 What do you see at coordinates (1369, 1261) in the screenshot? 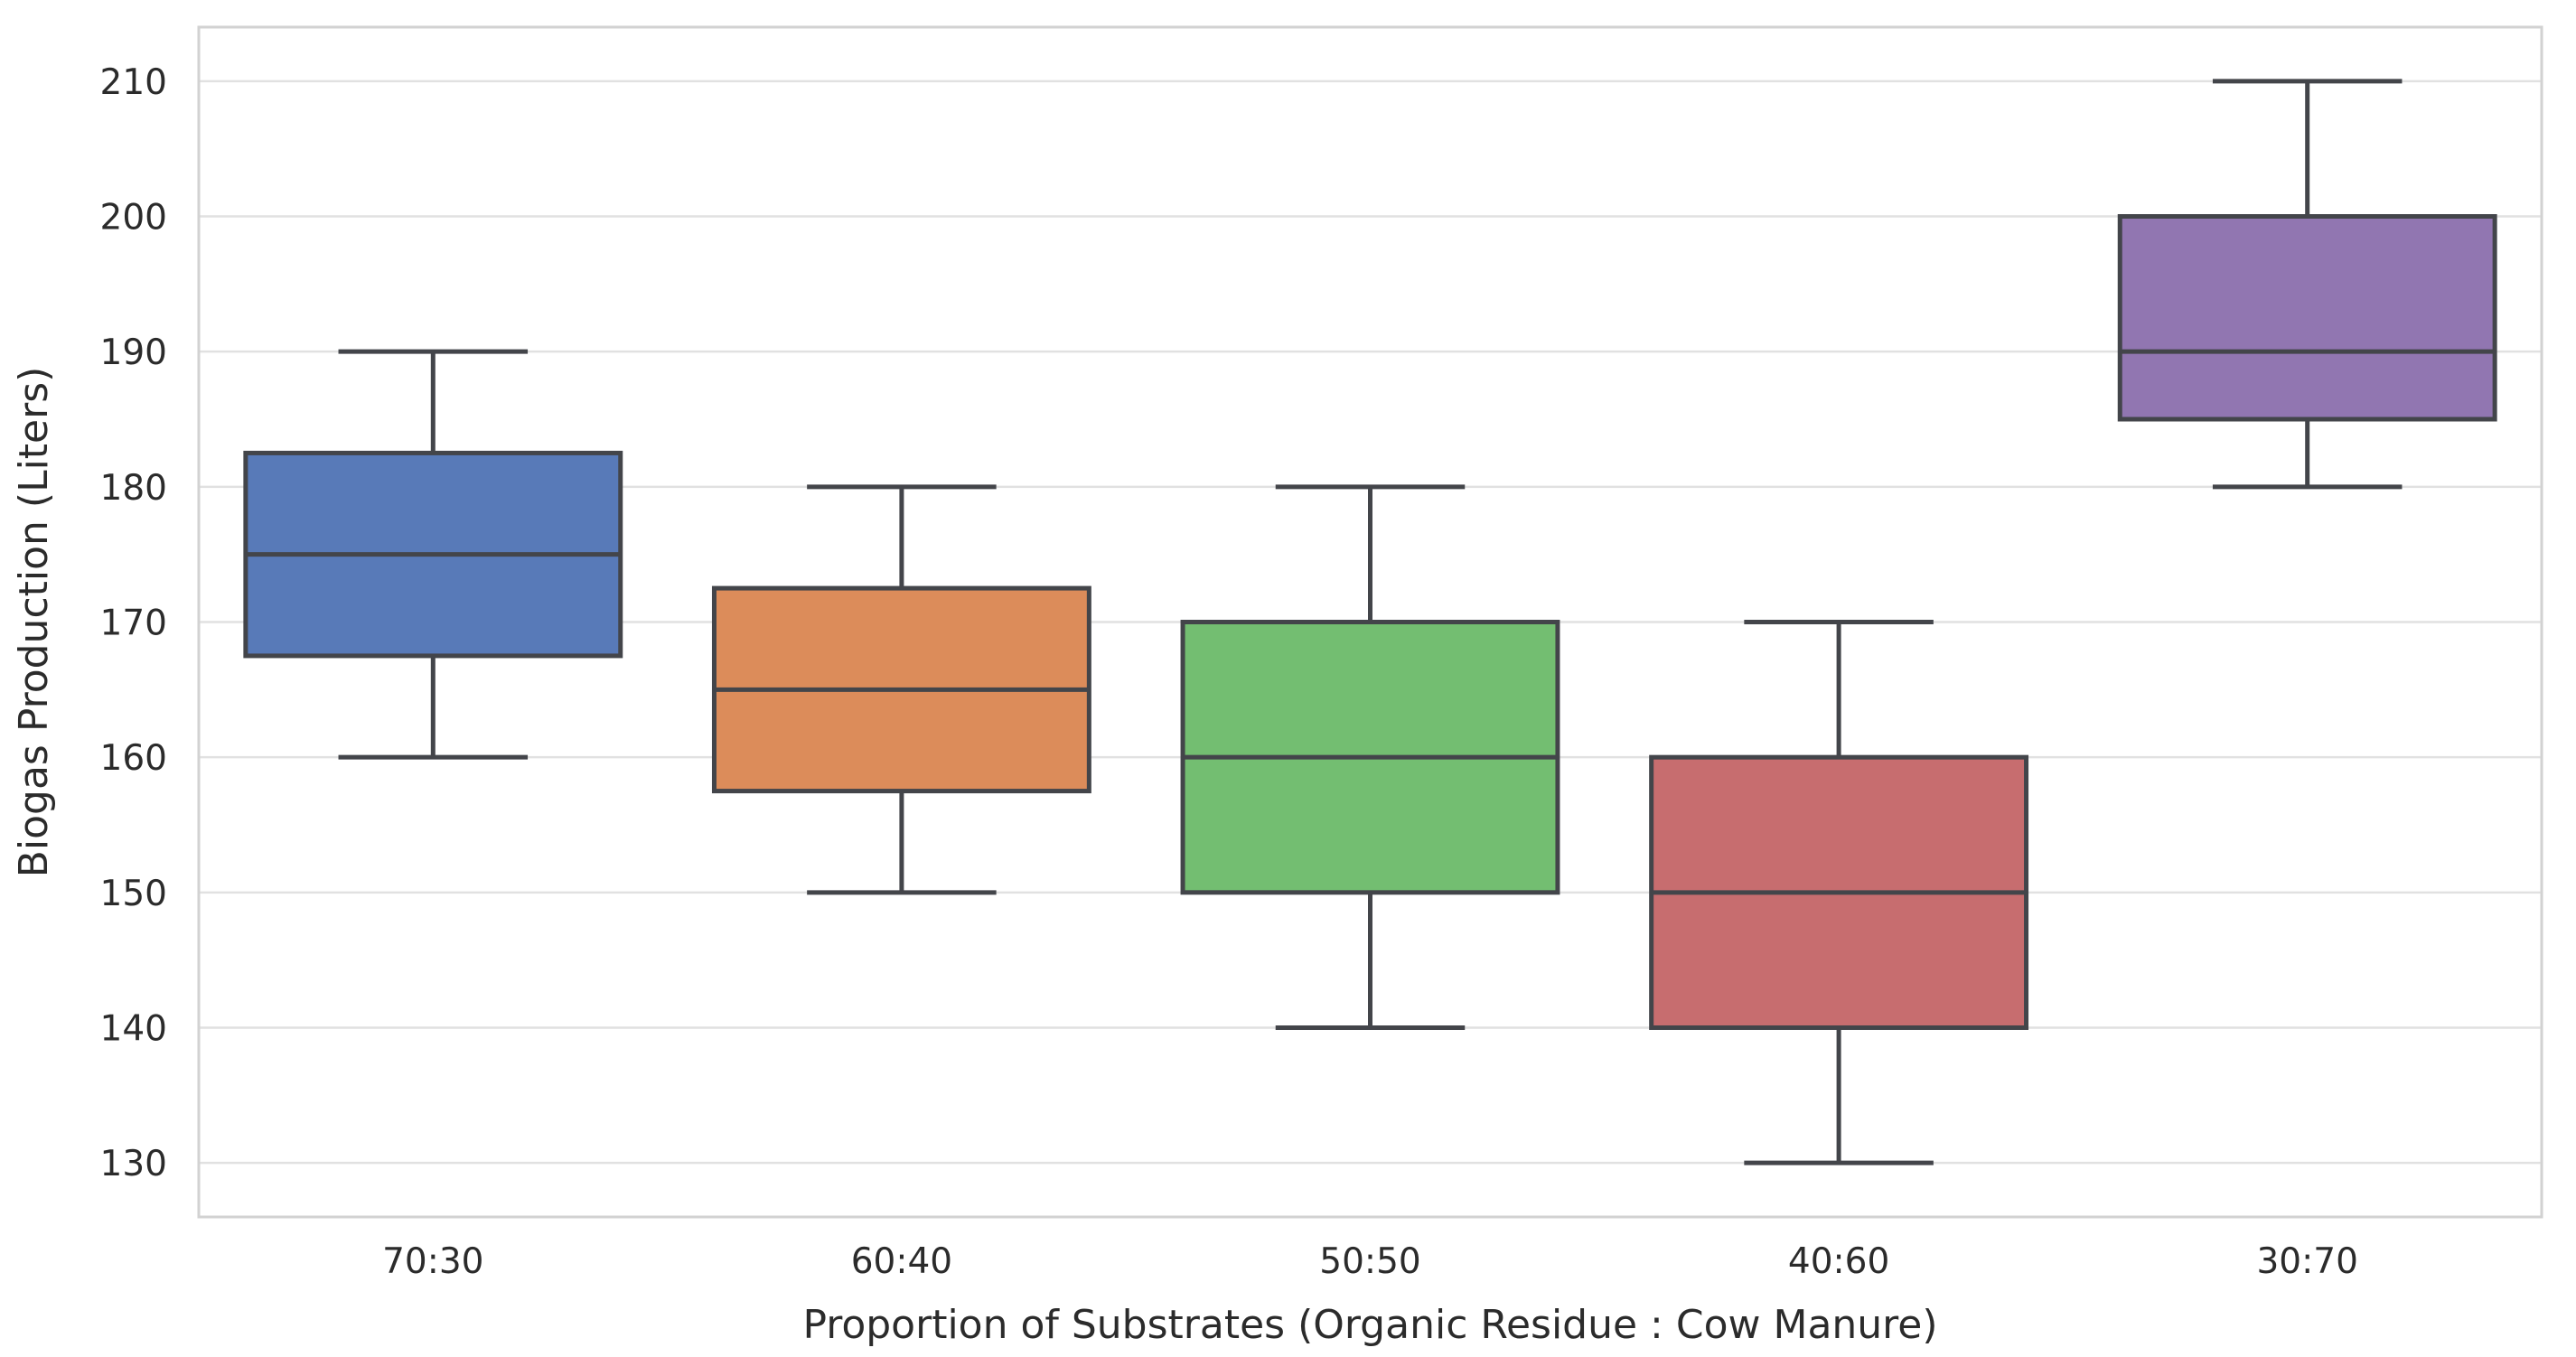
I see `x-tick-label: 50:50` at bounding box center [1369, 1261].